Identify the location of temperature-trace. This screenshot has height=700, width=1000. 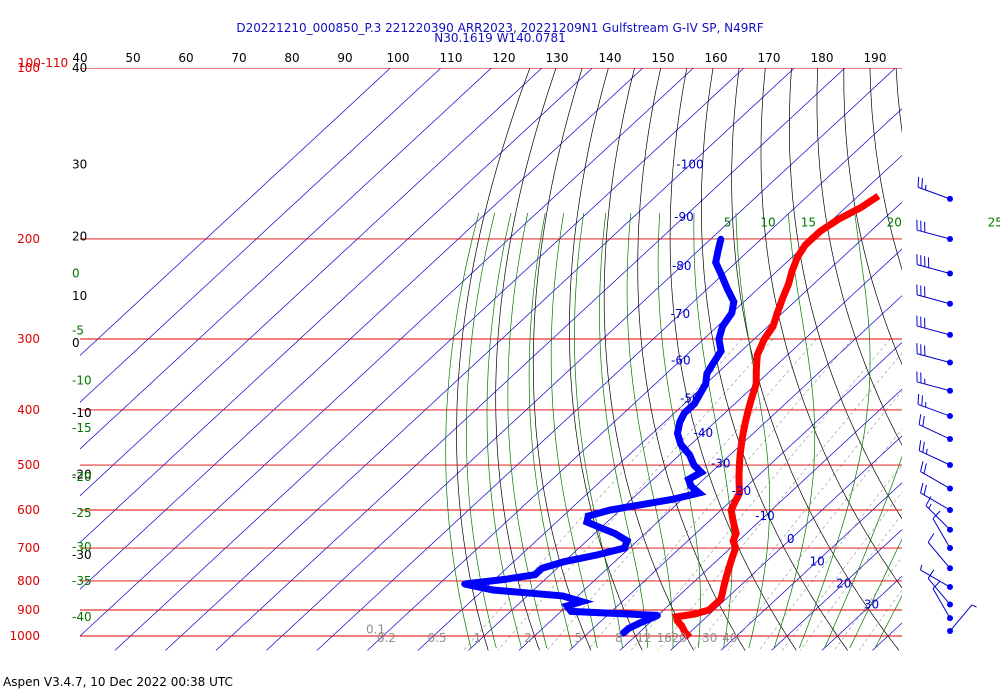
(776, 416).